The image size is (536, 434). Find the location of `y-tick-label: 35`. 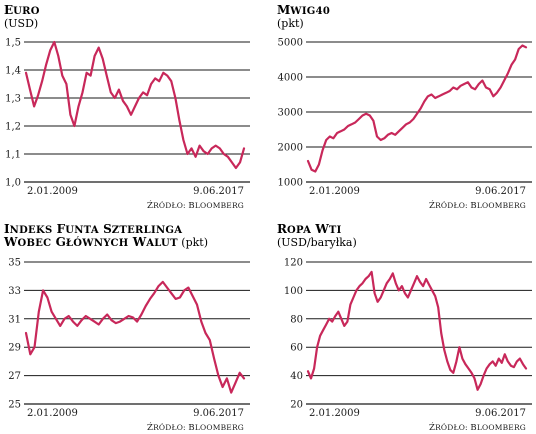

y-tick-label: 35 is located at coordinates (14, 263).